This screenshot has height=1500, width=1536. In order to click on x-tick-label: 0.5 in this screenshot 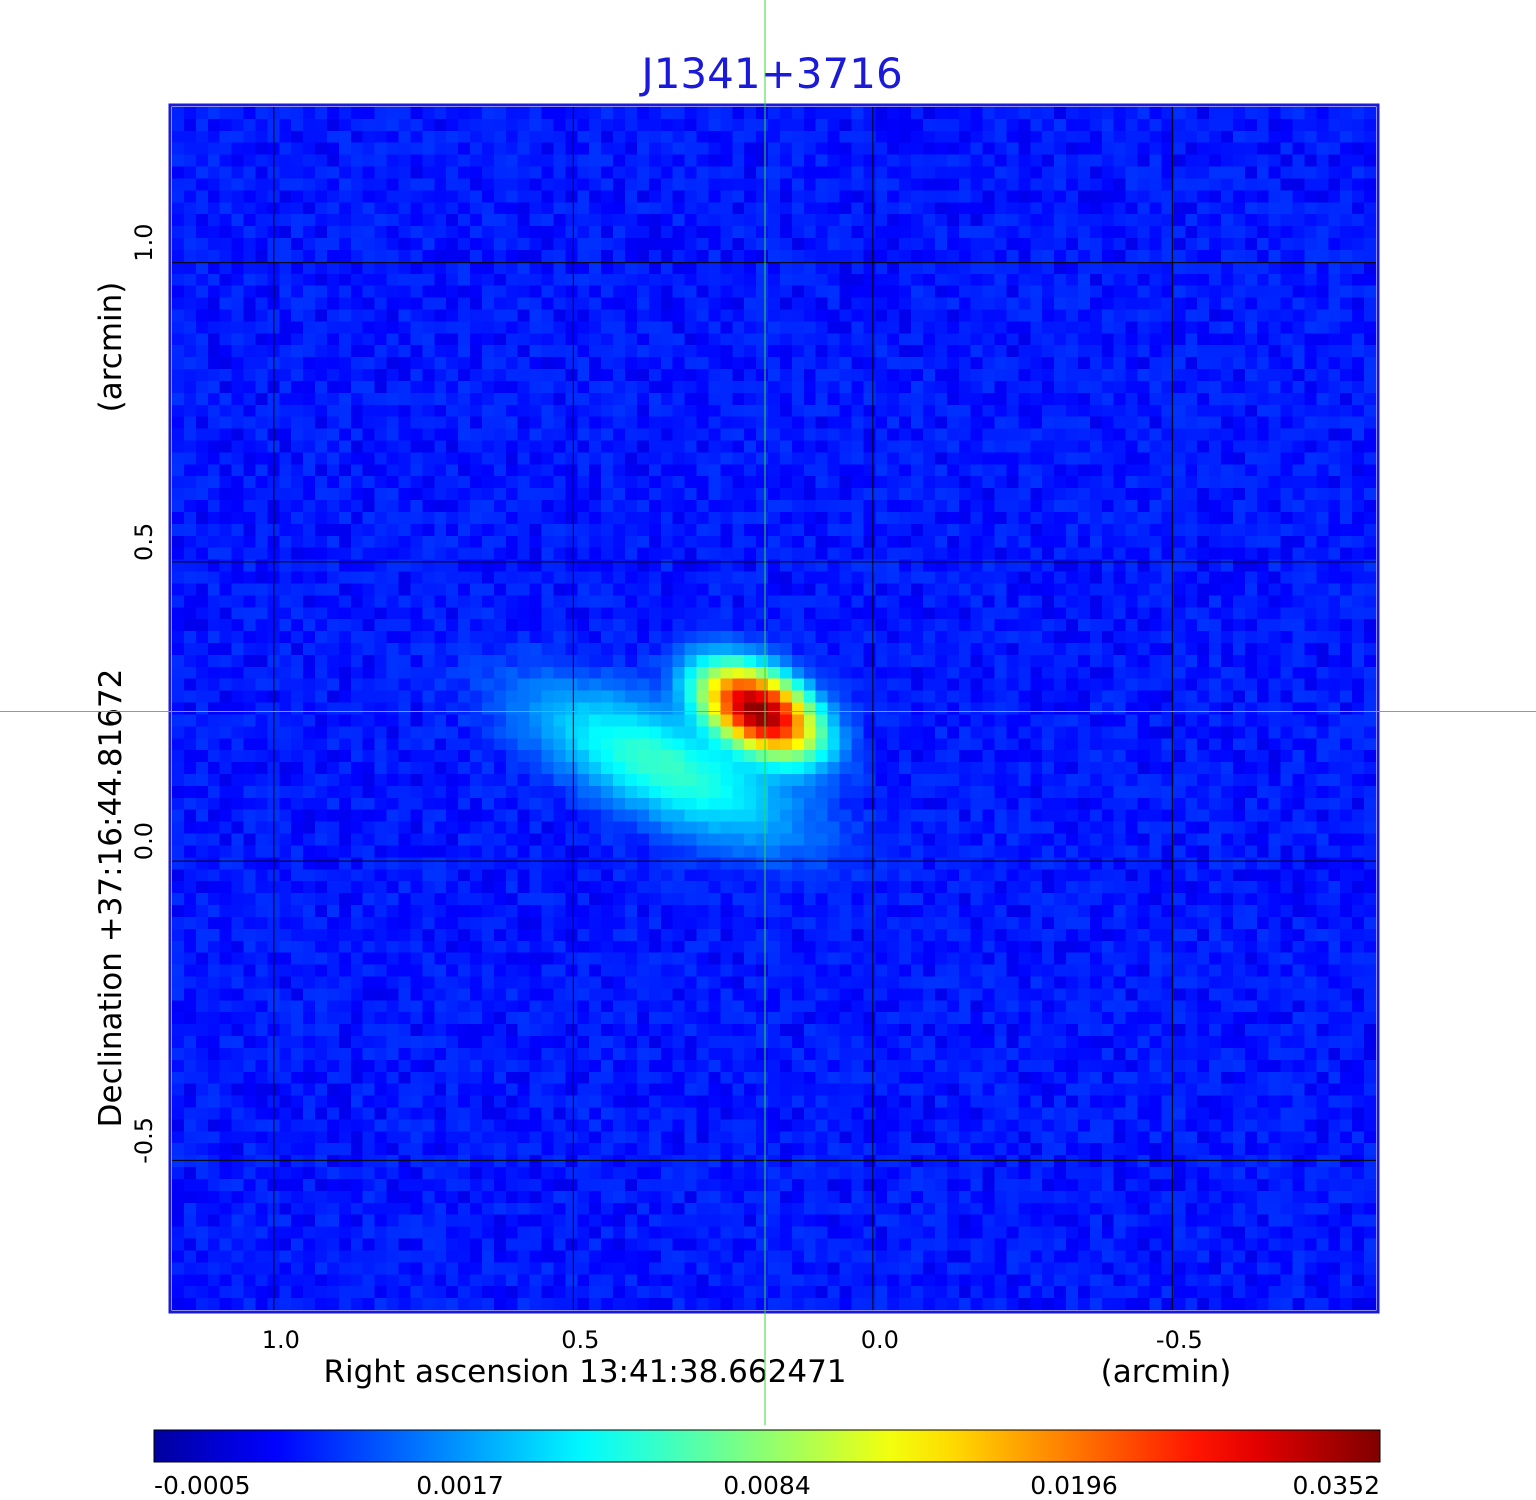, I will do `click(580, 1340)`.